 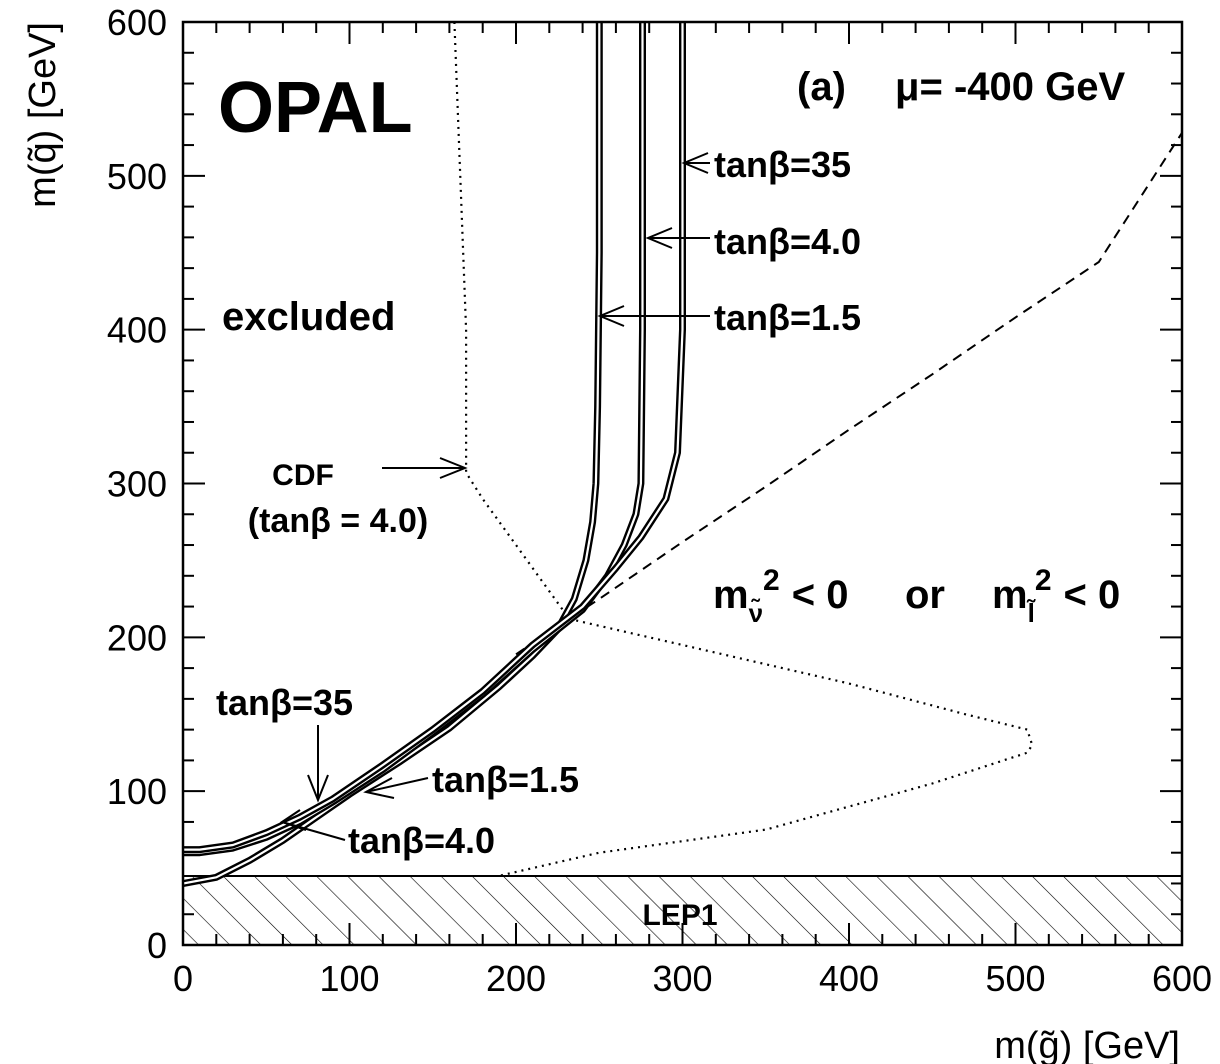 I want to click on y-tick-label: 600, so click(x=137, y=22).